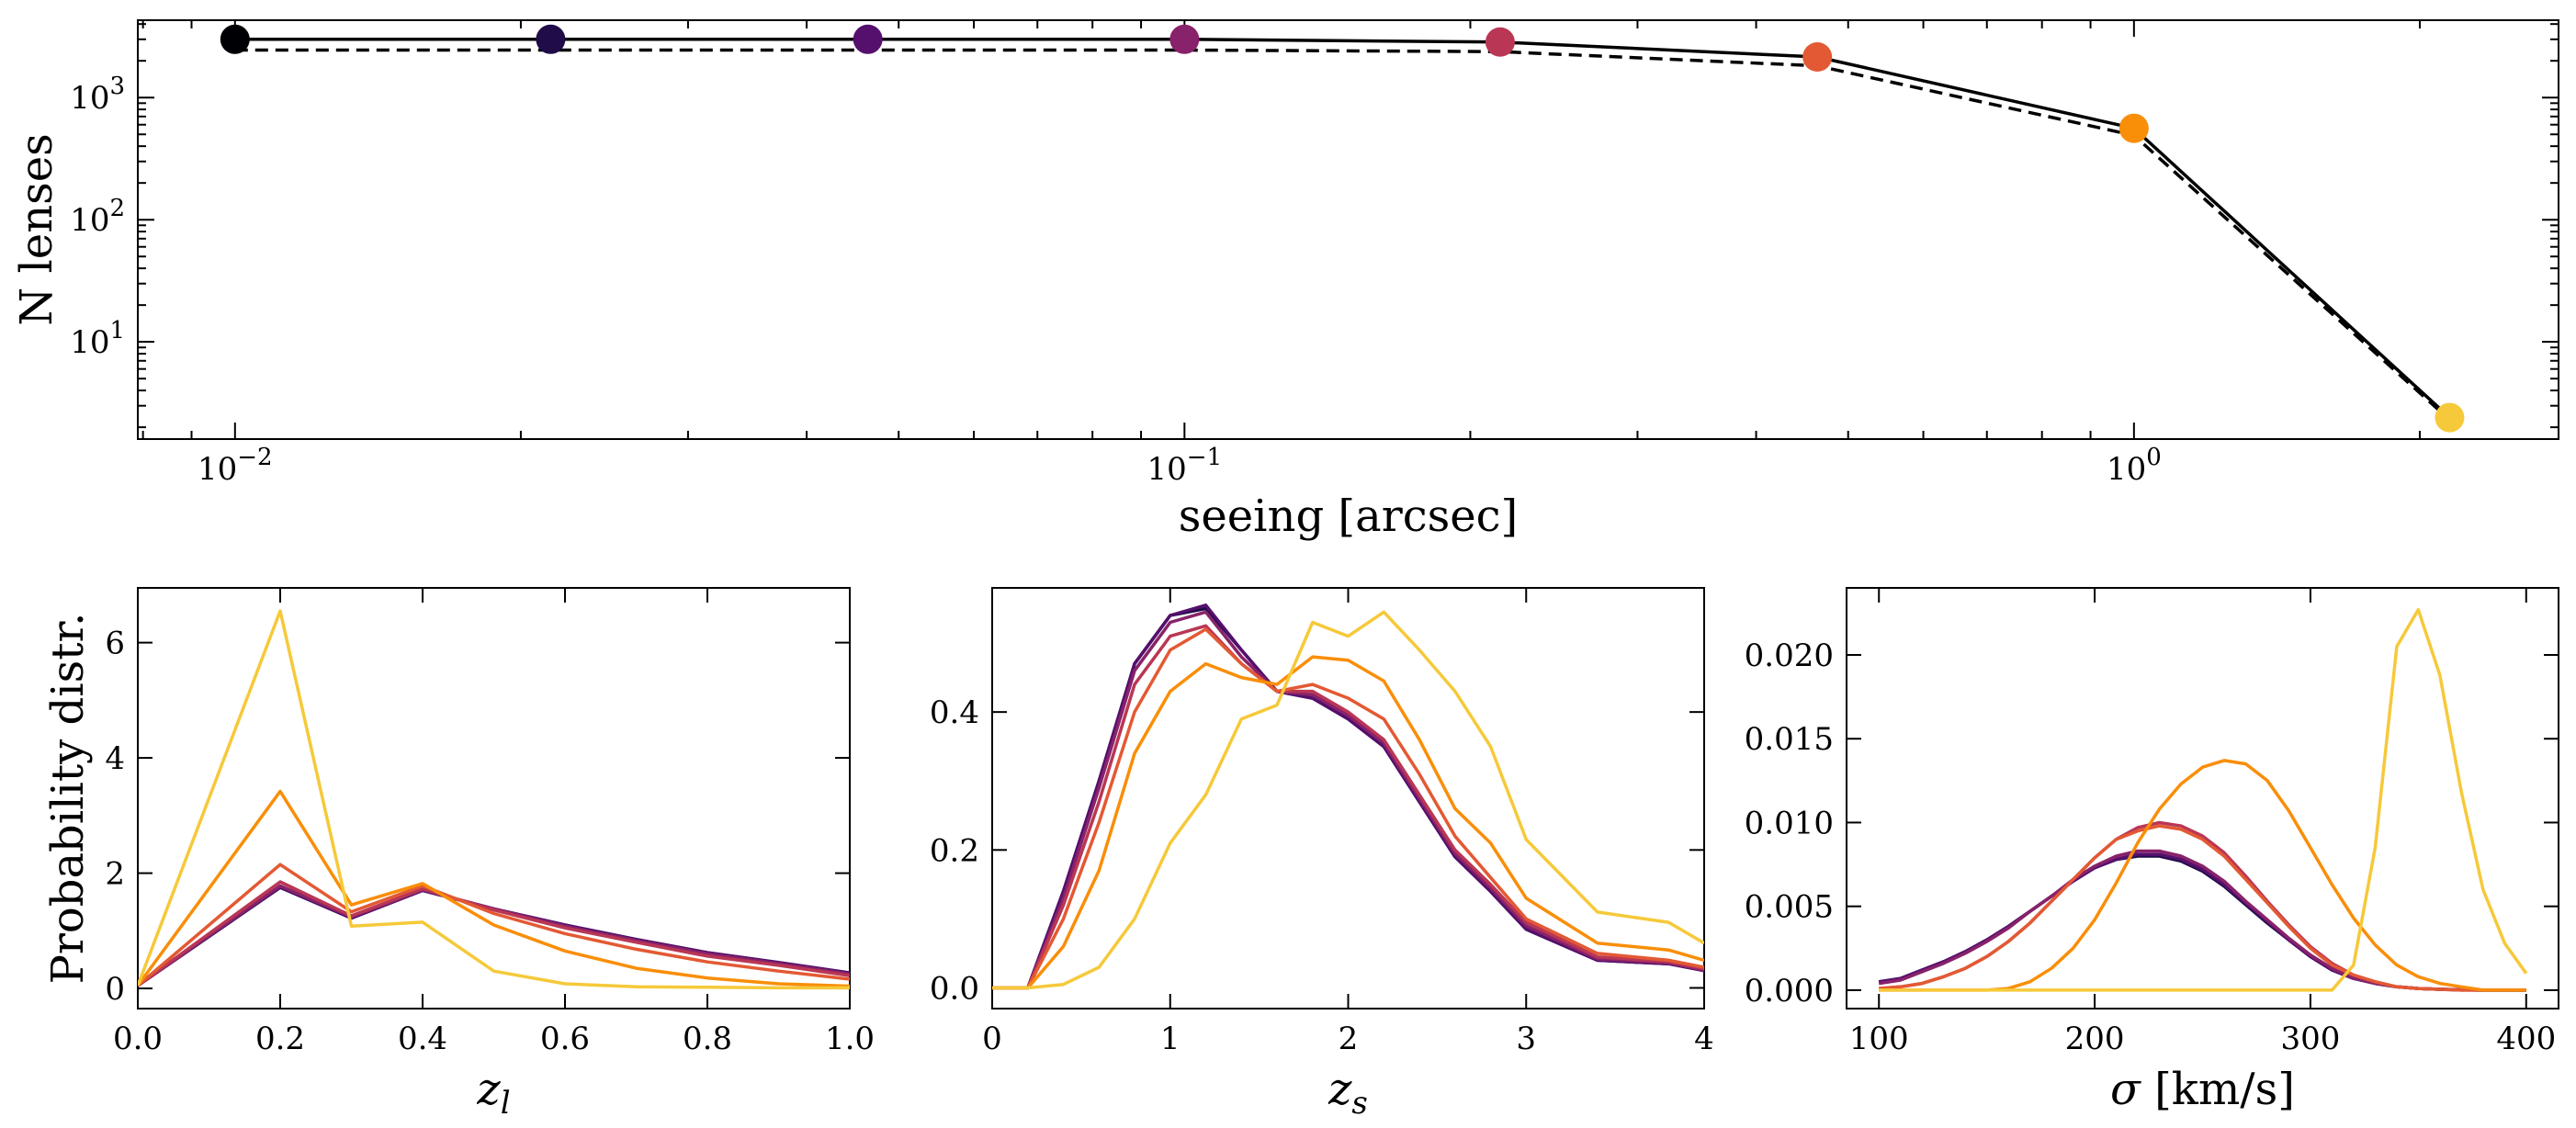  I want to click on x-axis-label: zl, so click(493, 1093).